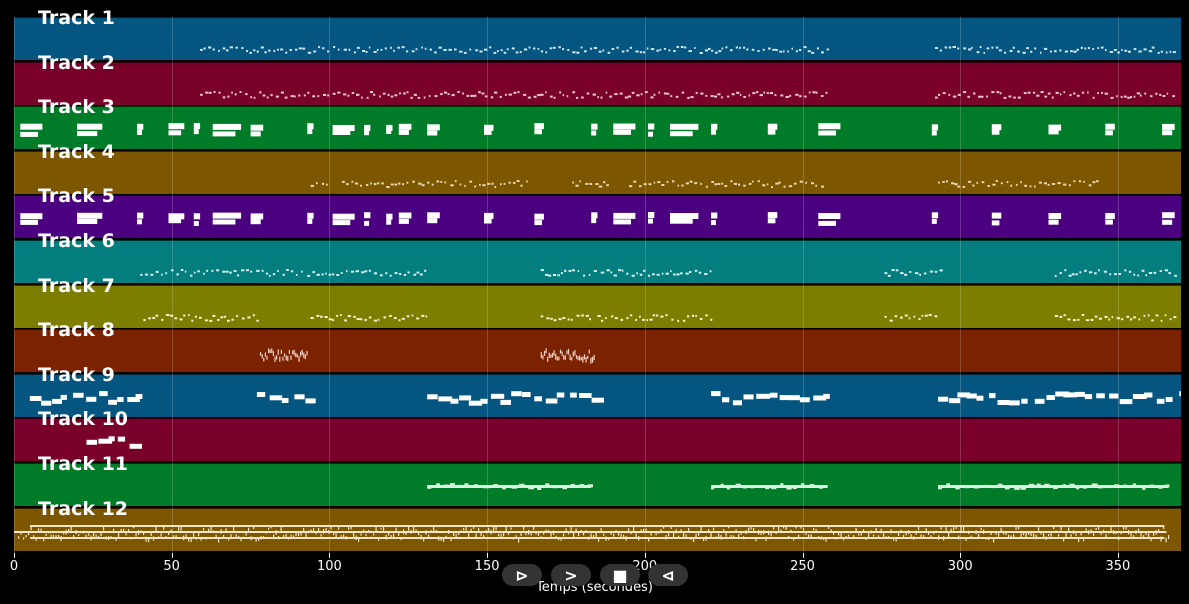 Image resolution: width=1189 pixels, height=604 pixels. What do you see at coordinates (668, 575) in the screenshot?
I see `rewind-button: ⊲` at bounding box center [668, 575].